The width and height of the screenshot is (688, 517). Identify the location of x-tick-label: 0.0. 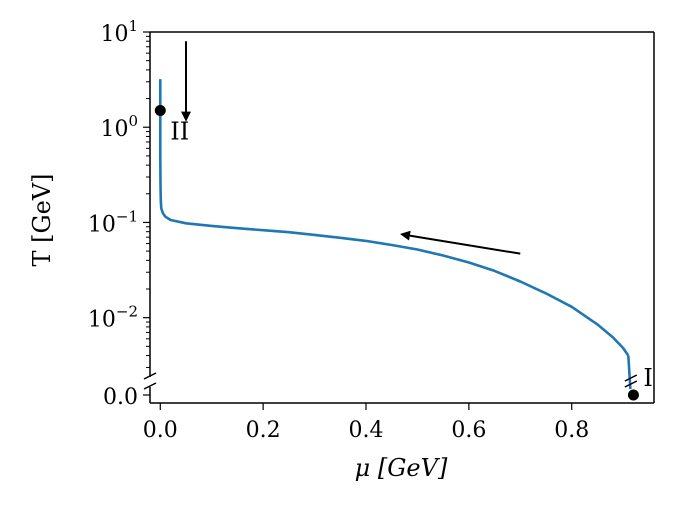
(160, 430).